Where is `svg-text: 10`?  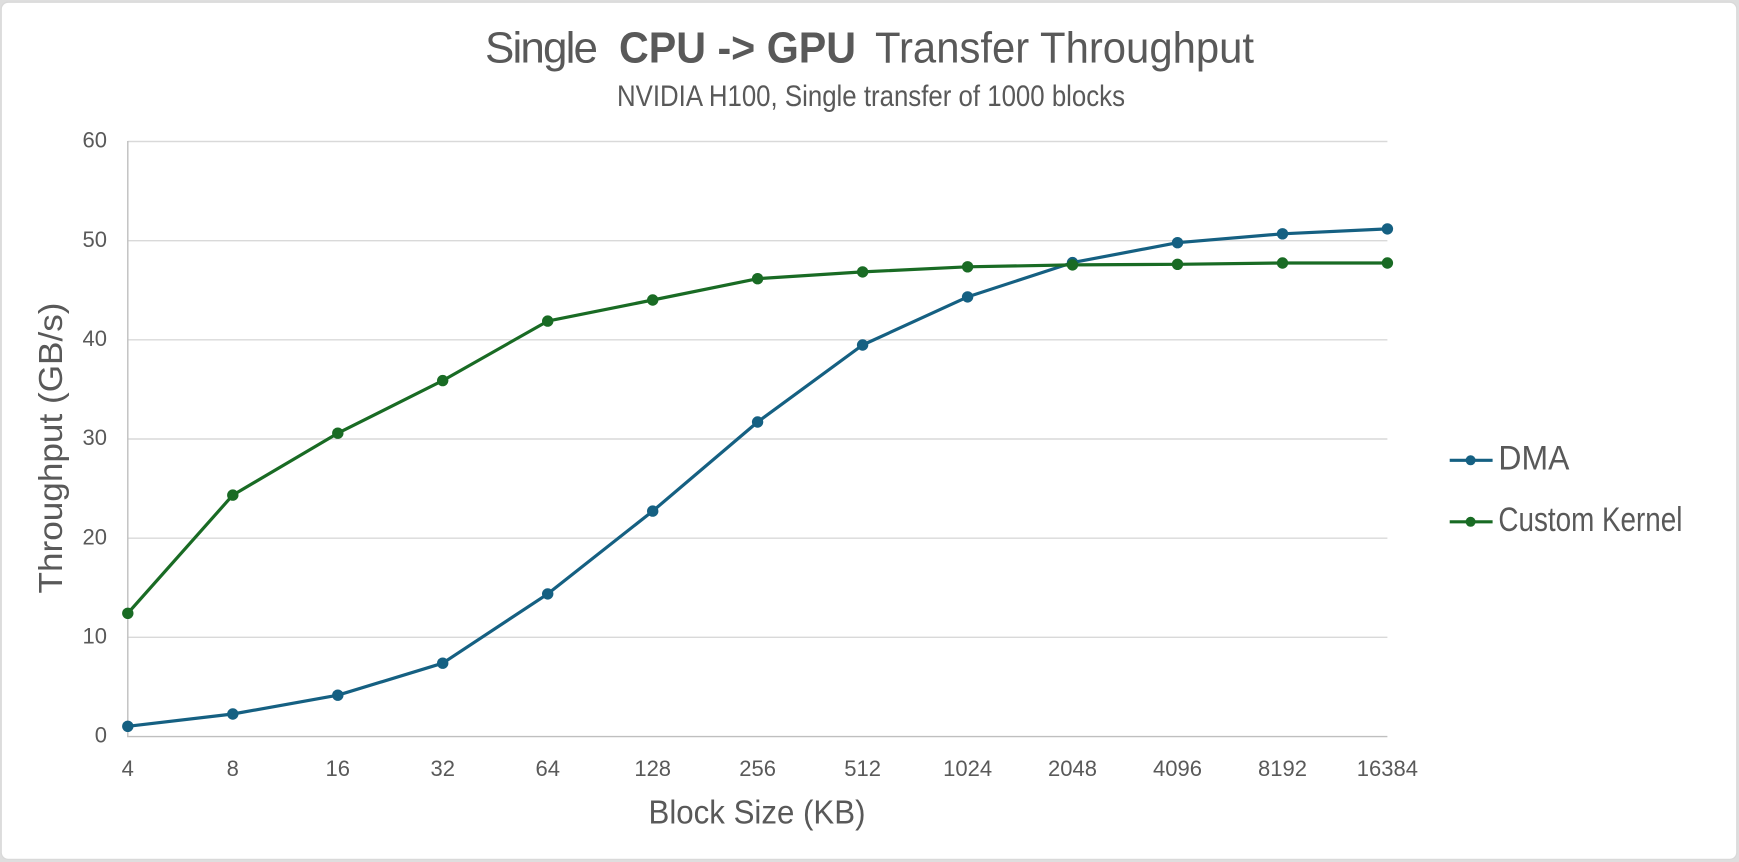 svg-text: 10 is located at coordinates (95, 635).